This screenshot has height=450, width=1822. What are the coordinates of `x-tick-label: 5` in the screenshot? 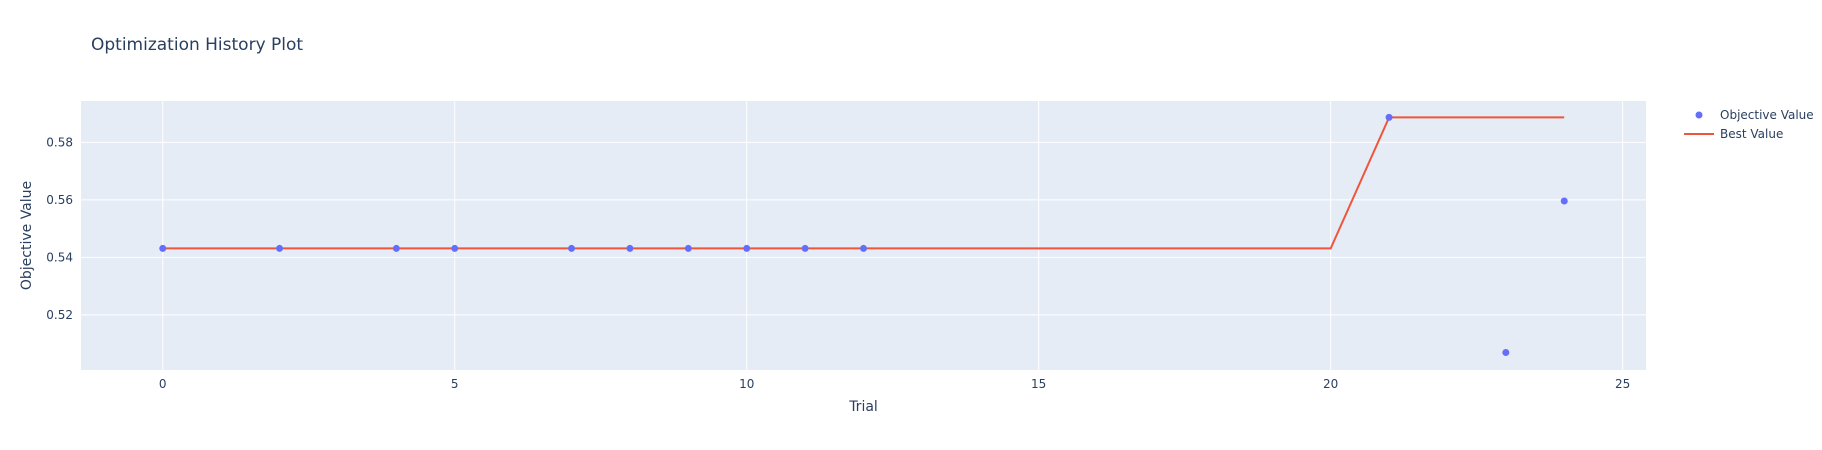 It's located at (455, 384).